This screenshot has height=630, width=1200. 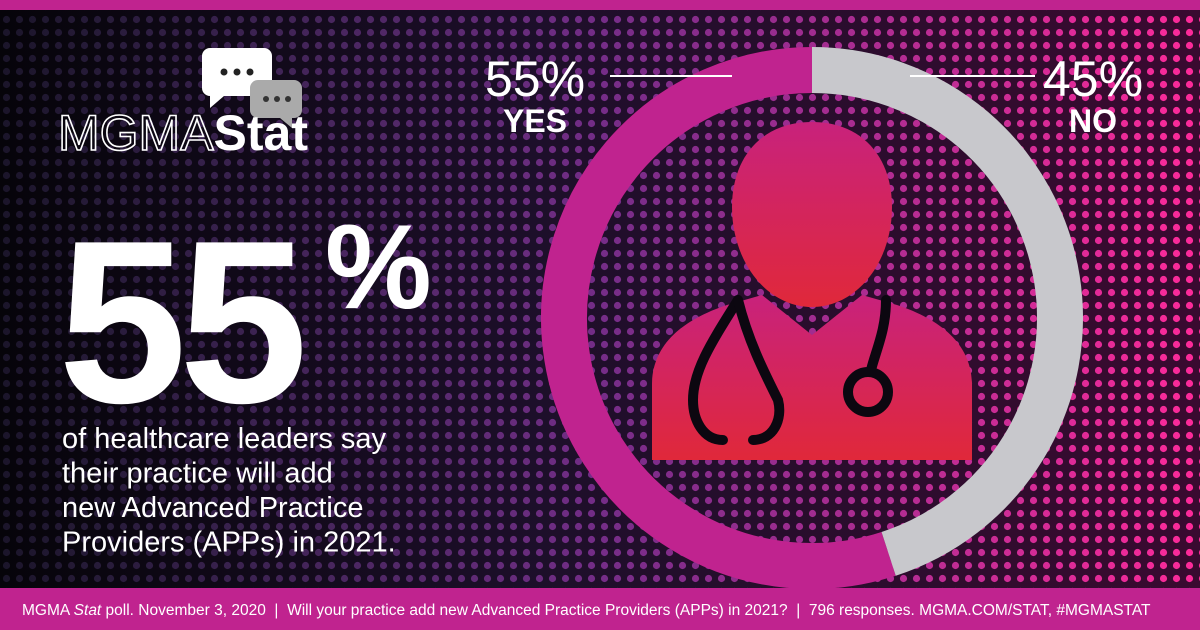 I want to click on value-label: 45%, so click(x=1093, y=79).